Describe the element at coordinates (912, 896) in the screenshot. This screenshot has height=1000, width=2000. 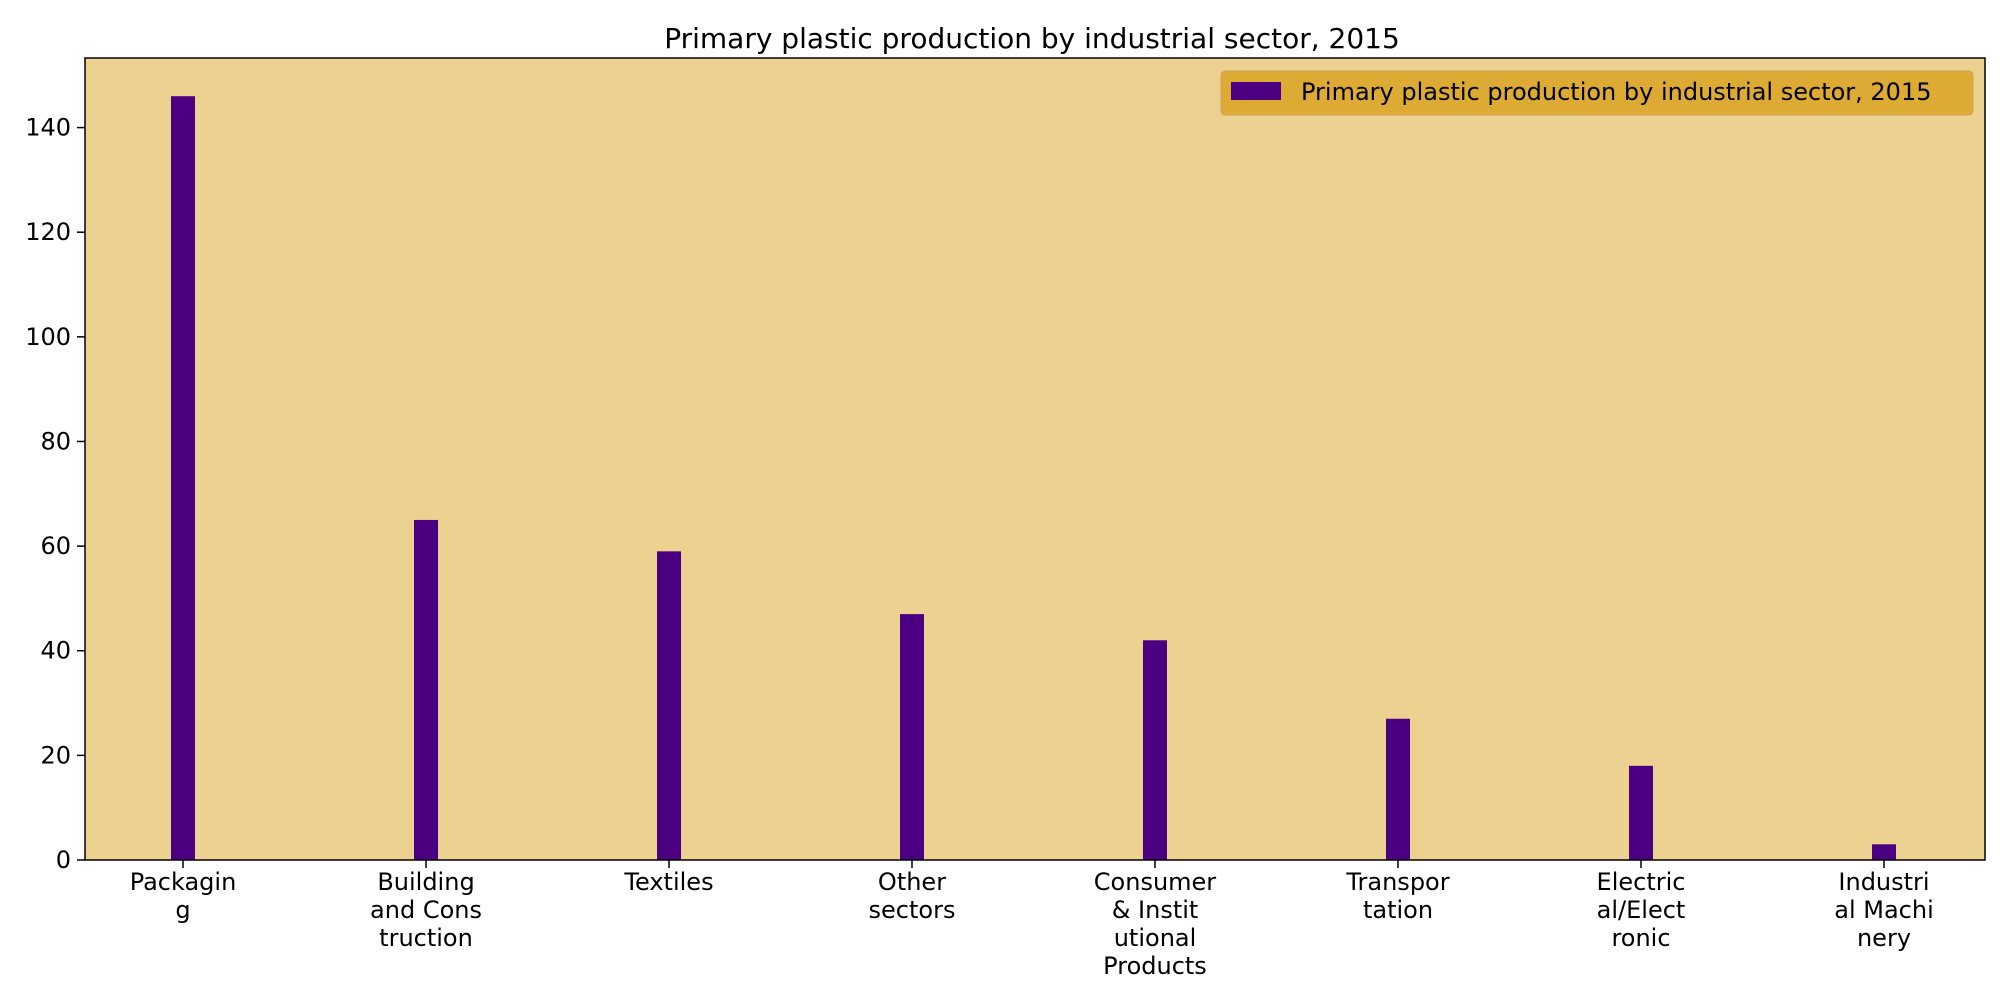
I see `x-tick-label: Other sectors` at that location.